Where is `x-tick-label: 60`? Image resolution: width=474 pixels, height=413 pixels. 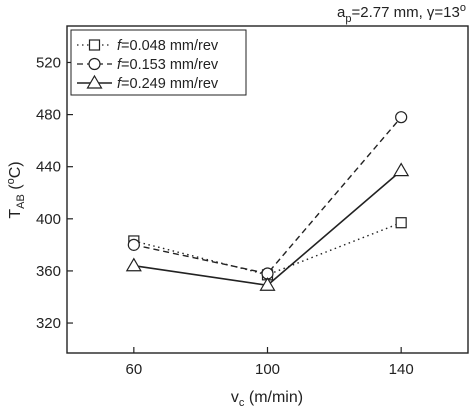 x-tick-label: 60 is located at coordinates (133, 369).